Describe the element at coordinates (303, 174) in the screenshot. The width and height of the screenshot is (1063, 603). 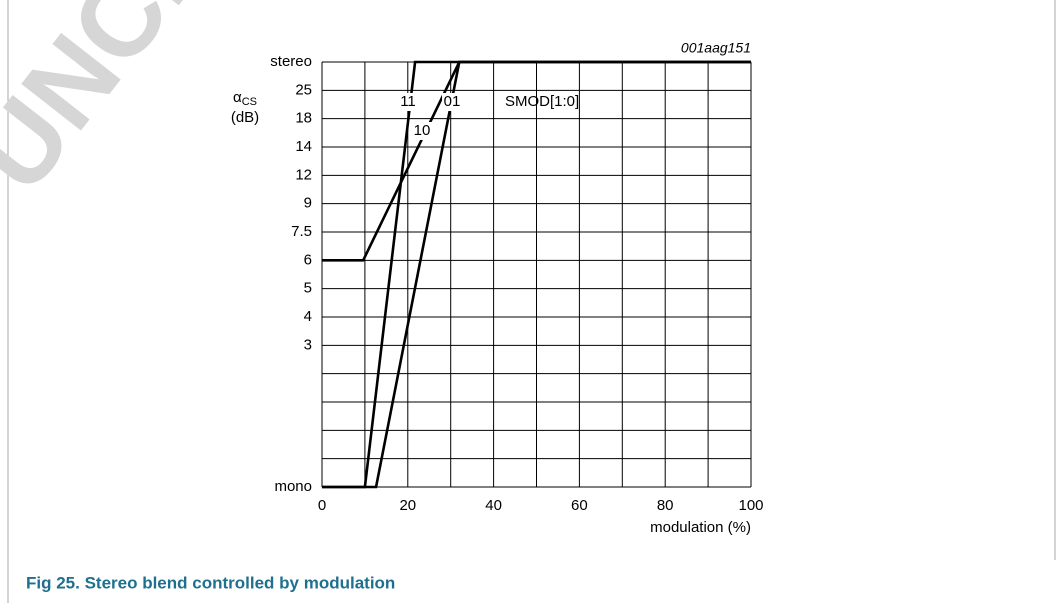
I see `y-tick-label: 12` at that location.